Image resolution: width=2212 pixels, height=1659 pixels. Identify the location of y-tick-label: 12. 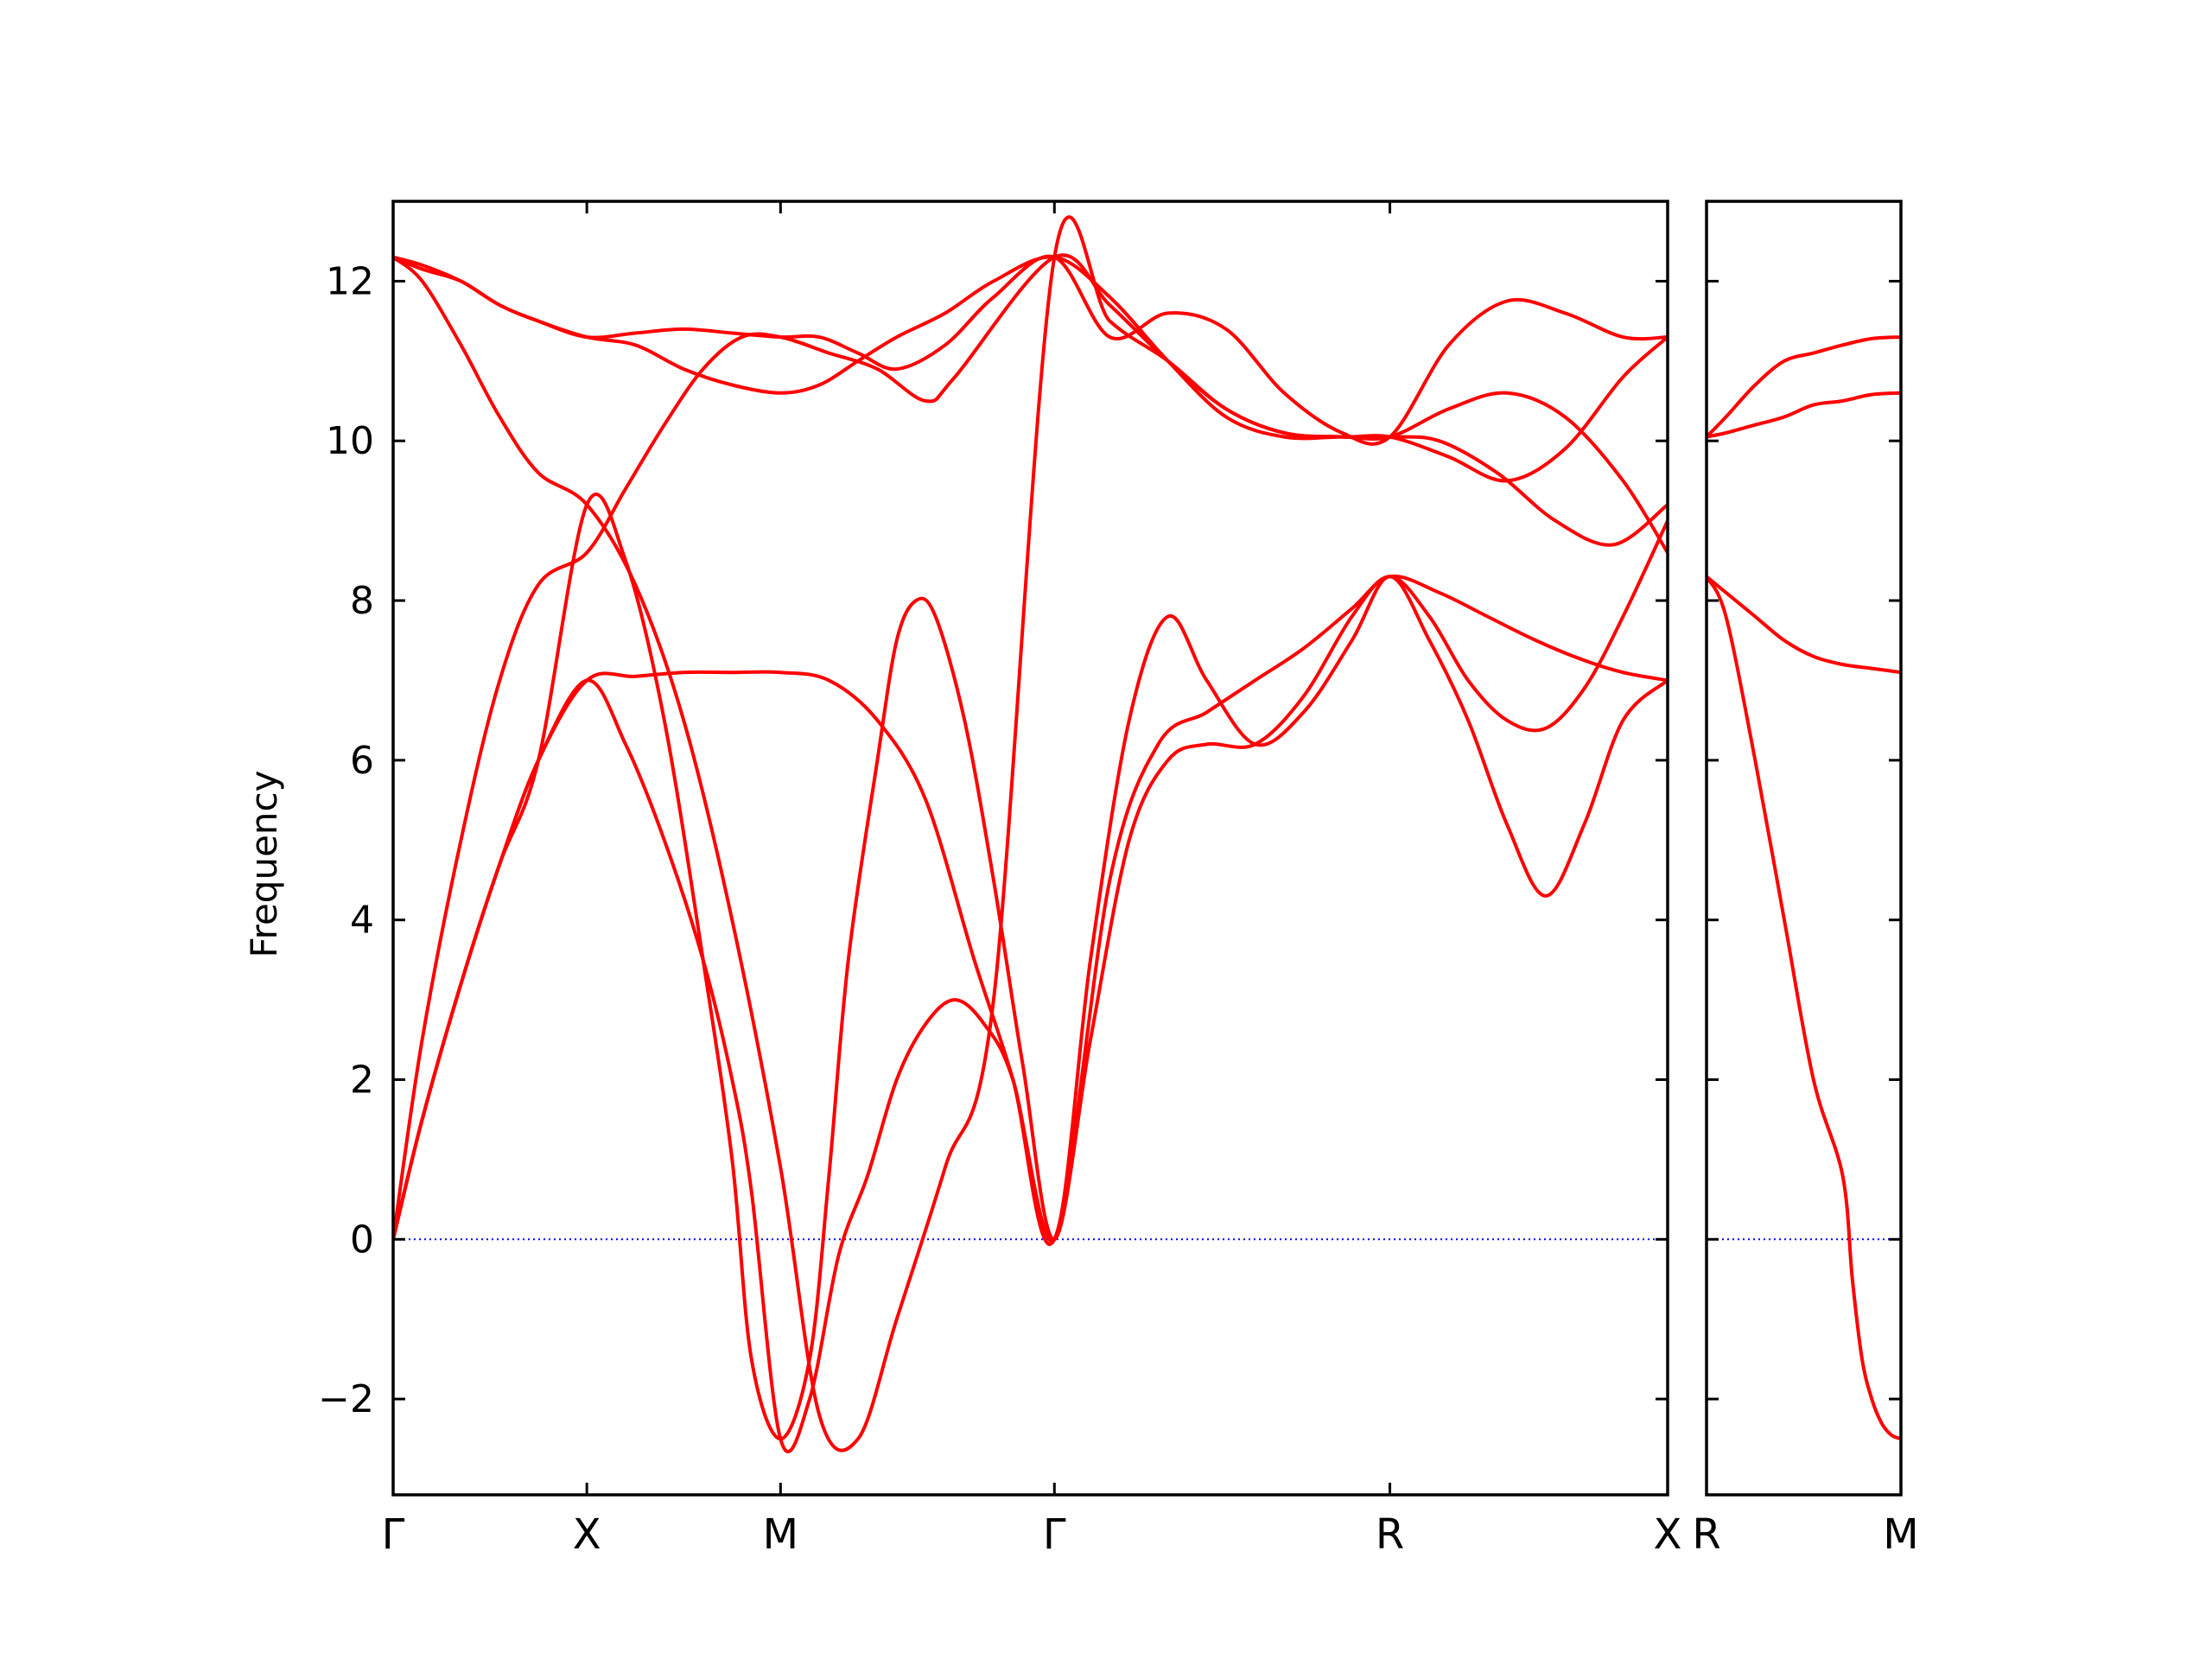
(350, 281).